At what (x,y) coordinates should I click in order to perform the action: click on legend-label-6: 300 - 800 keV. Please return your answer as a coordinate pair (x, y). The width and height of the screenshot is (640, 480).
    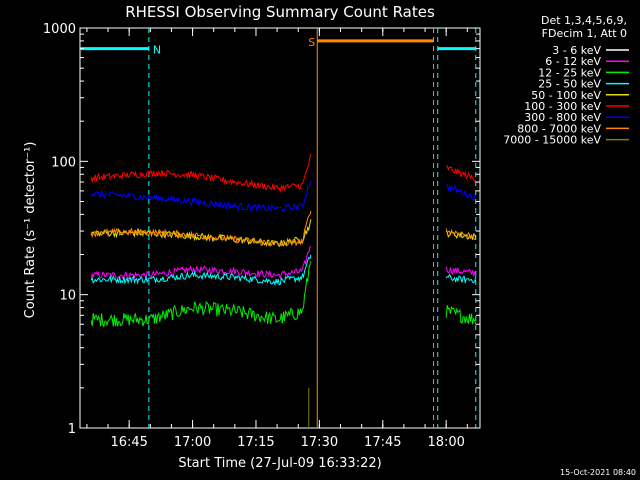
    Looking at the image, I should click on (562, 117).